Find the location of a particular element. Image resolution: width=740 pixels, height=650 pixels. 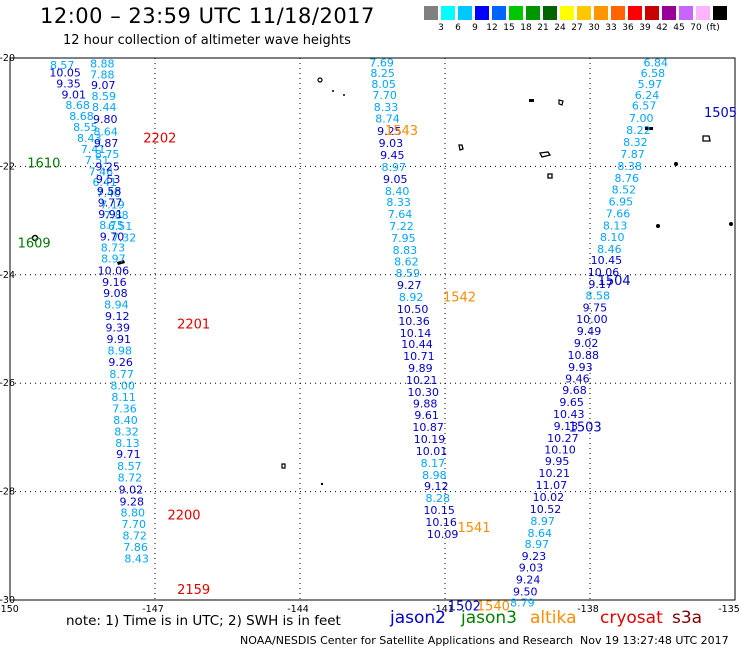

swh-value: 9.87 is located at coordinates (106, 143).